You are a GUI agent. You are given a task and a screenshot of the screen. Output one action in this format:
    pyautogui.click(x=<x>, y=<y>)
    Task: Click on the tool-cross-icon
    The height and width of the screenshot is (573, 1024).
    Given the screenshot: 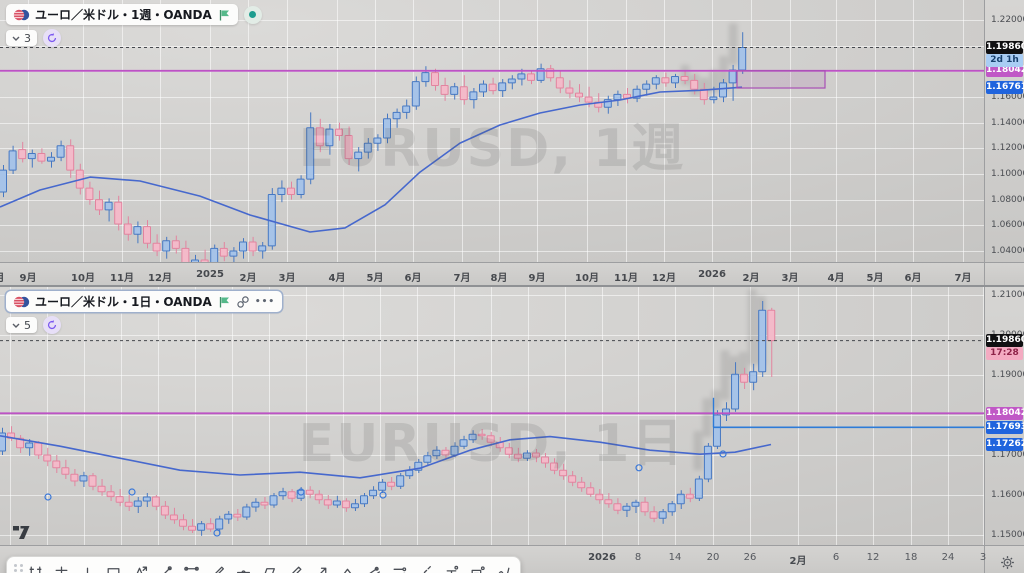 What is the action you would take?
    pyautogui.click(x=61, y=567)
    